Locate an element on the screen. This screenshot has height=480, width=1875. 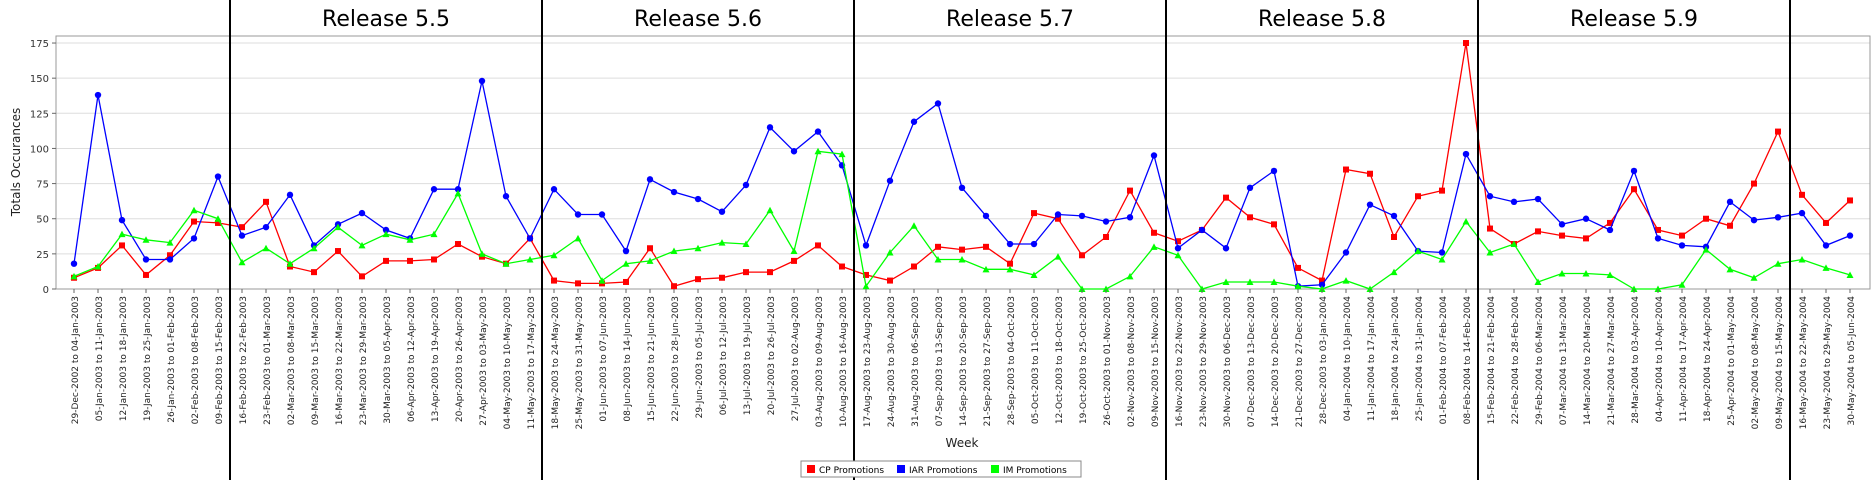
x-tick-label: 21-Sep-2003 to 27-Sep-2003 is located at coordinates (988, 361).